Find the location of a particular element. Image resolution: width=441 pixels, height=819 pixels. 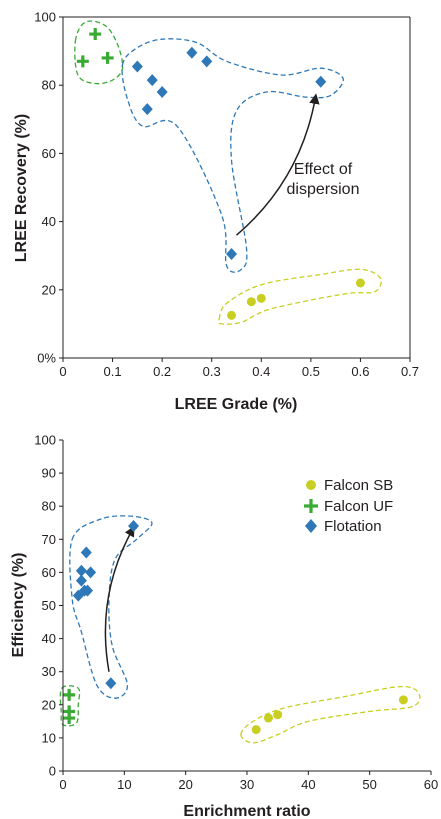

legend: Falcon SB Falcon UF Flotation is located at coordinates (348, 506).